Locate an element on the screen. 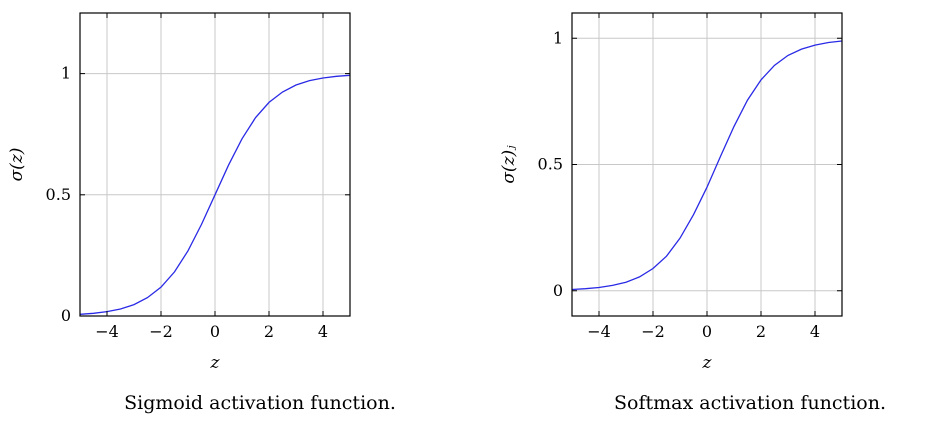 The height and width of the screenshot is (430, 940). y-axis-label: σ(z) is located at coordinates (17, 165).